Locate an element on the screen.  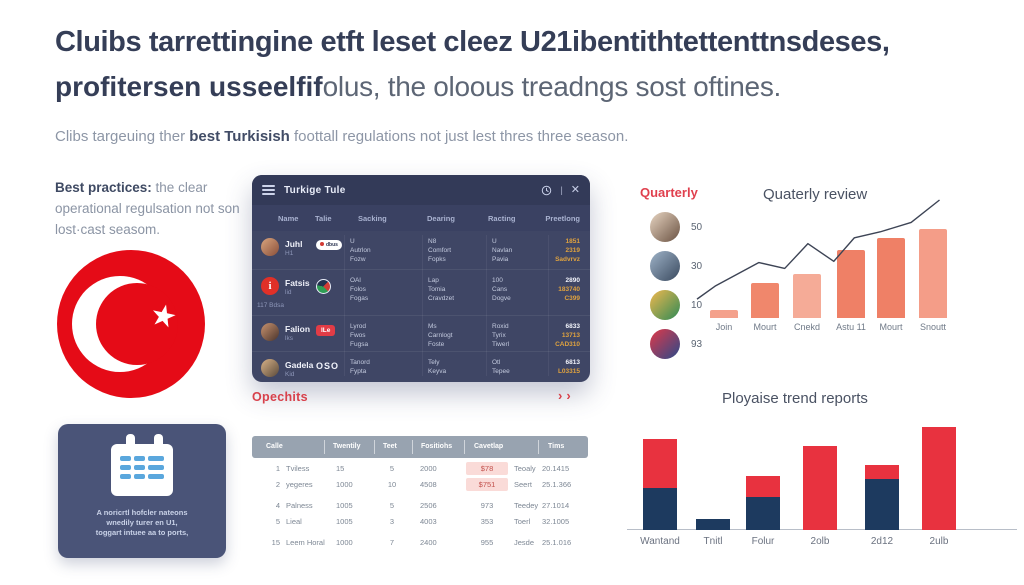
cell: 1 is located at coordinates (277, 468).